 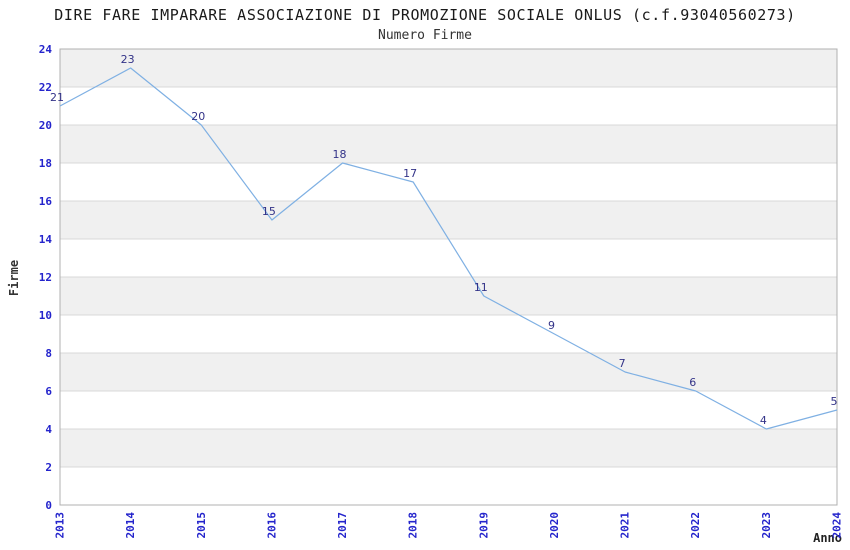 What do you see at coordinates (413, 525) in the screenshot?
I see `x-tick-label: 2018` at bounding box center [413, 525].